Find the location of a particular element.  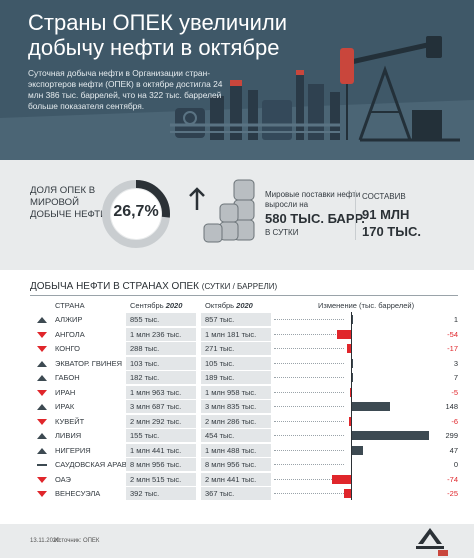

table-row: ИРАН 1 млн 963 тыс. 1 млн 958 тыс. -5 is located at coordinates (244, 392).